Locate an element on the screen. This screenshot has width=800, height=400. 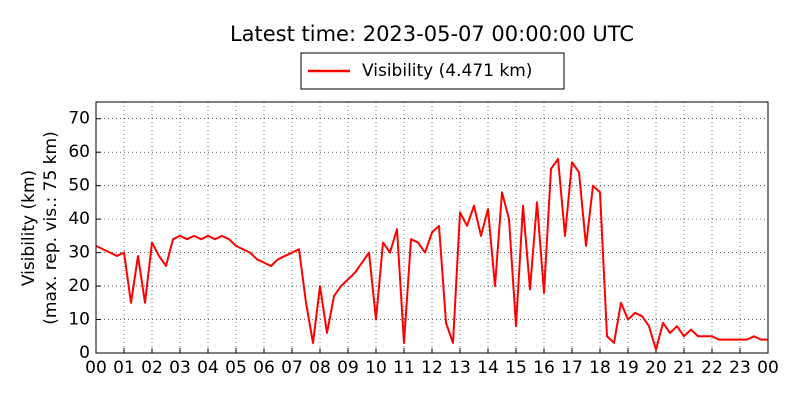
x-tick-label: 11 is located at coordinates (404, 368).